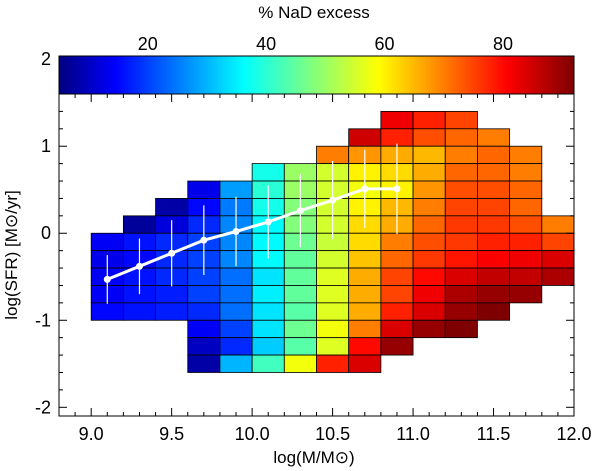 This screenshot has height=471, width=598. Describe the element at coordinates (11, 254) in the screenshot. I see `y-axis-title: log(SFR) [M⊙/yr]` at that location.